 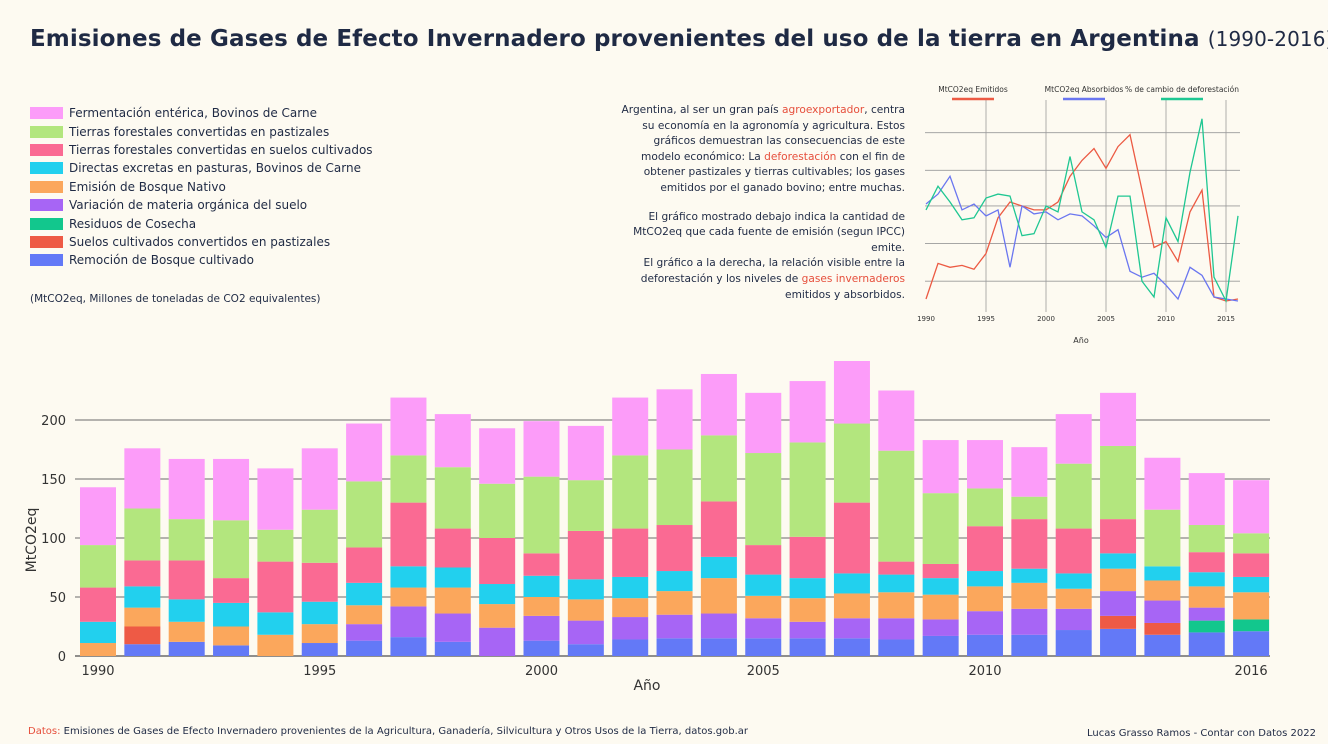 I want to click on y-tick-label: 50, so click(x=57, y=598).